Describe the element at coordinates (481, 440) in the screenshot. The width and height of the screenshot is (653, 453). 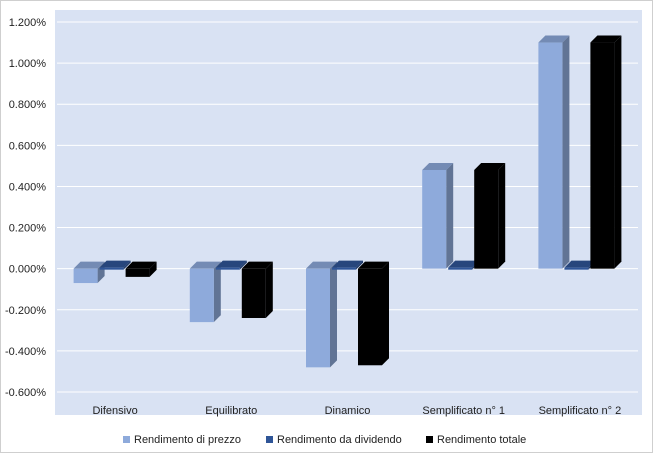
I see `legend-label: Rendimento totale` at that location.